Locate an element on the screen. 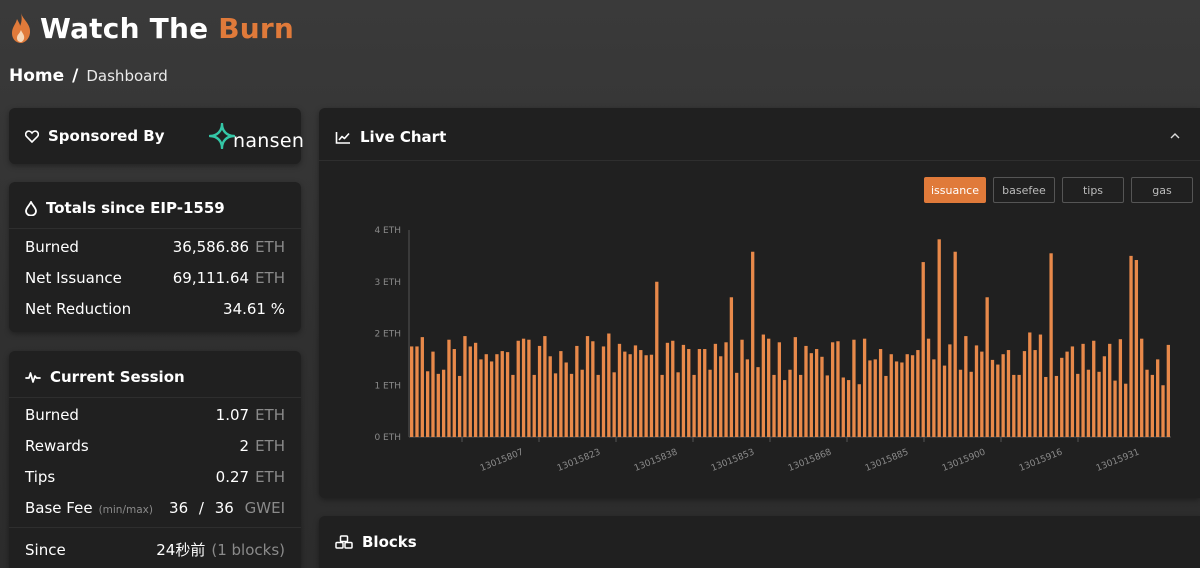  totals-burned-unit: ETH is located at coordinates (270, 247).